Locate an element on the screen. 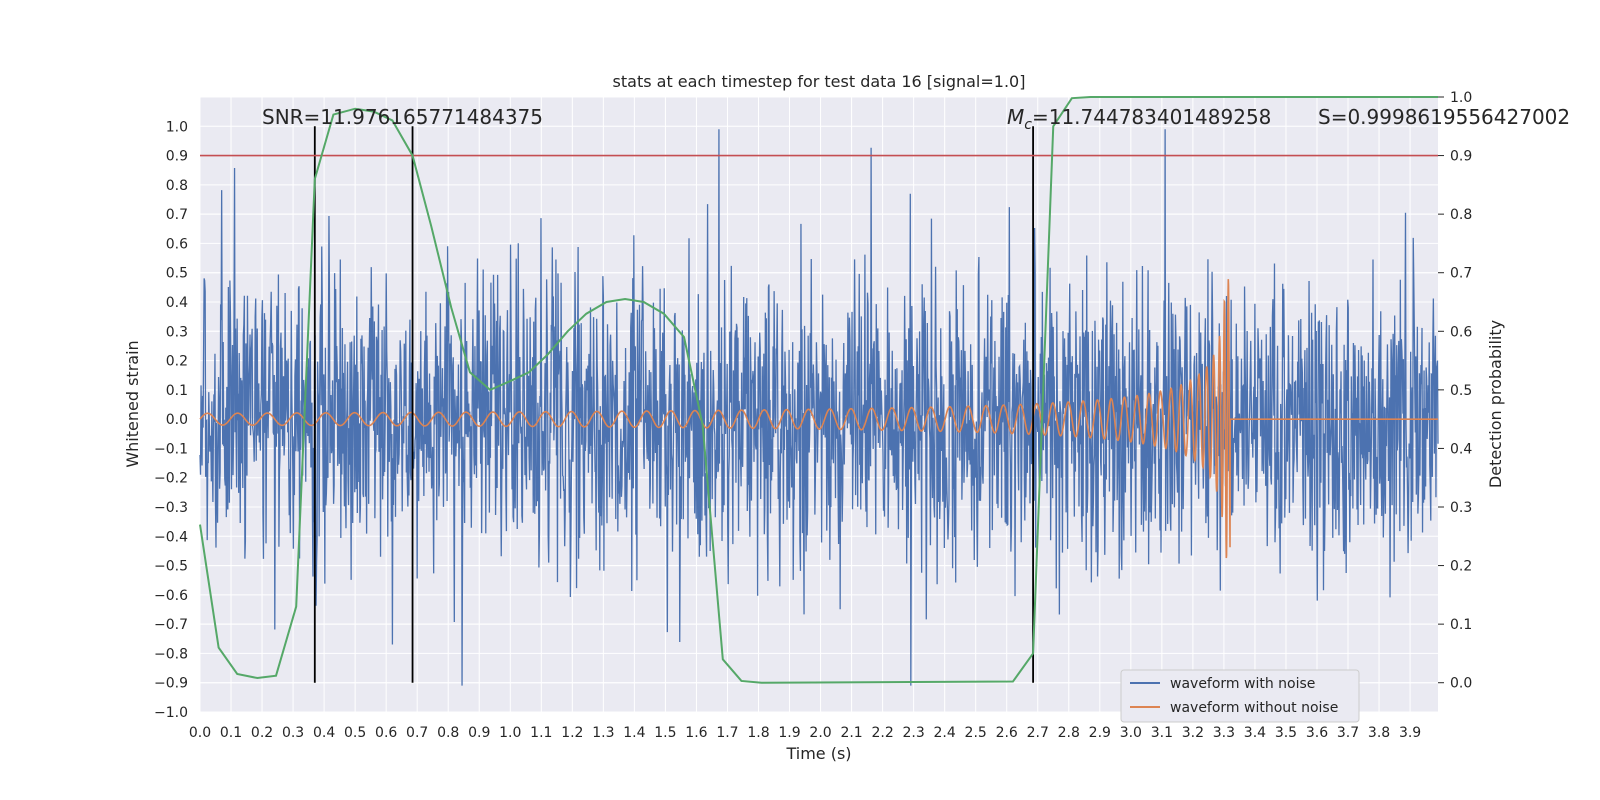 Image resolution: width=1600 pixels, height=800 pixels. y-left-tick-label: −0.2 is located at coordinates (171, 479).